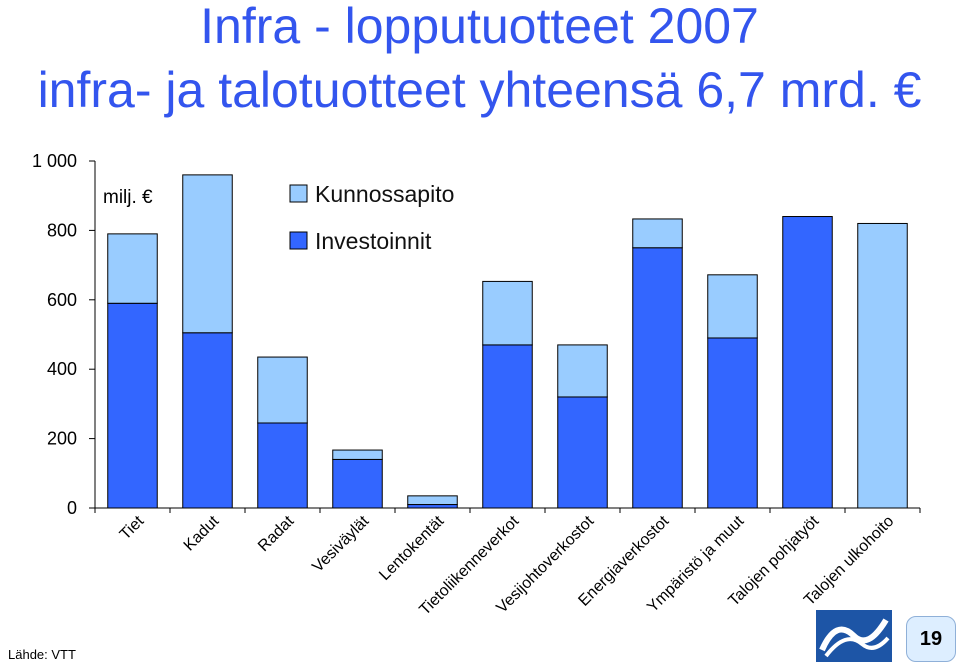  Describe the element at coordinates (132, 527) in the screenshot. I see `x-category-label: Tiet` at that location.